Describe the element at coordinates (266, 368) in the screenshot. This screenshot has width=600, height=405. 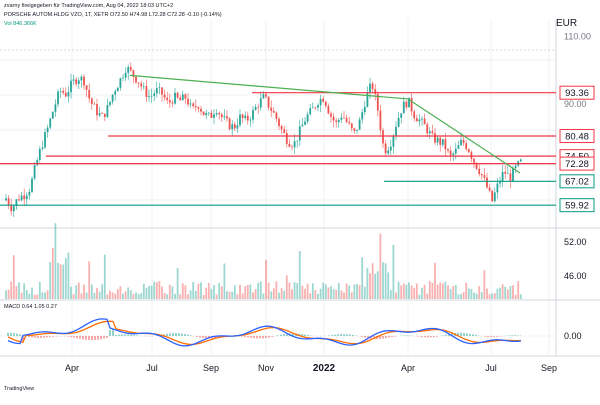
I see `x-tick-label: Nov` at that location.